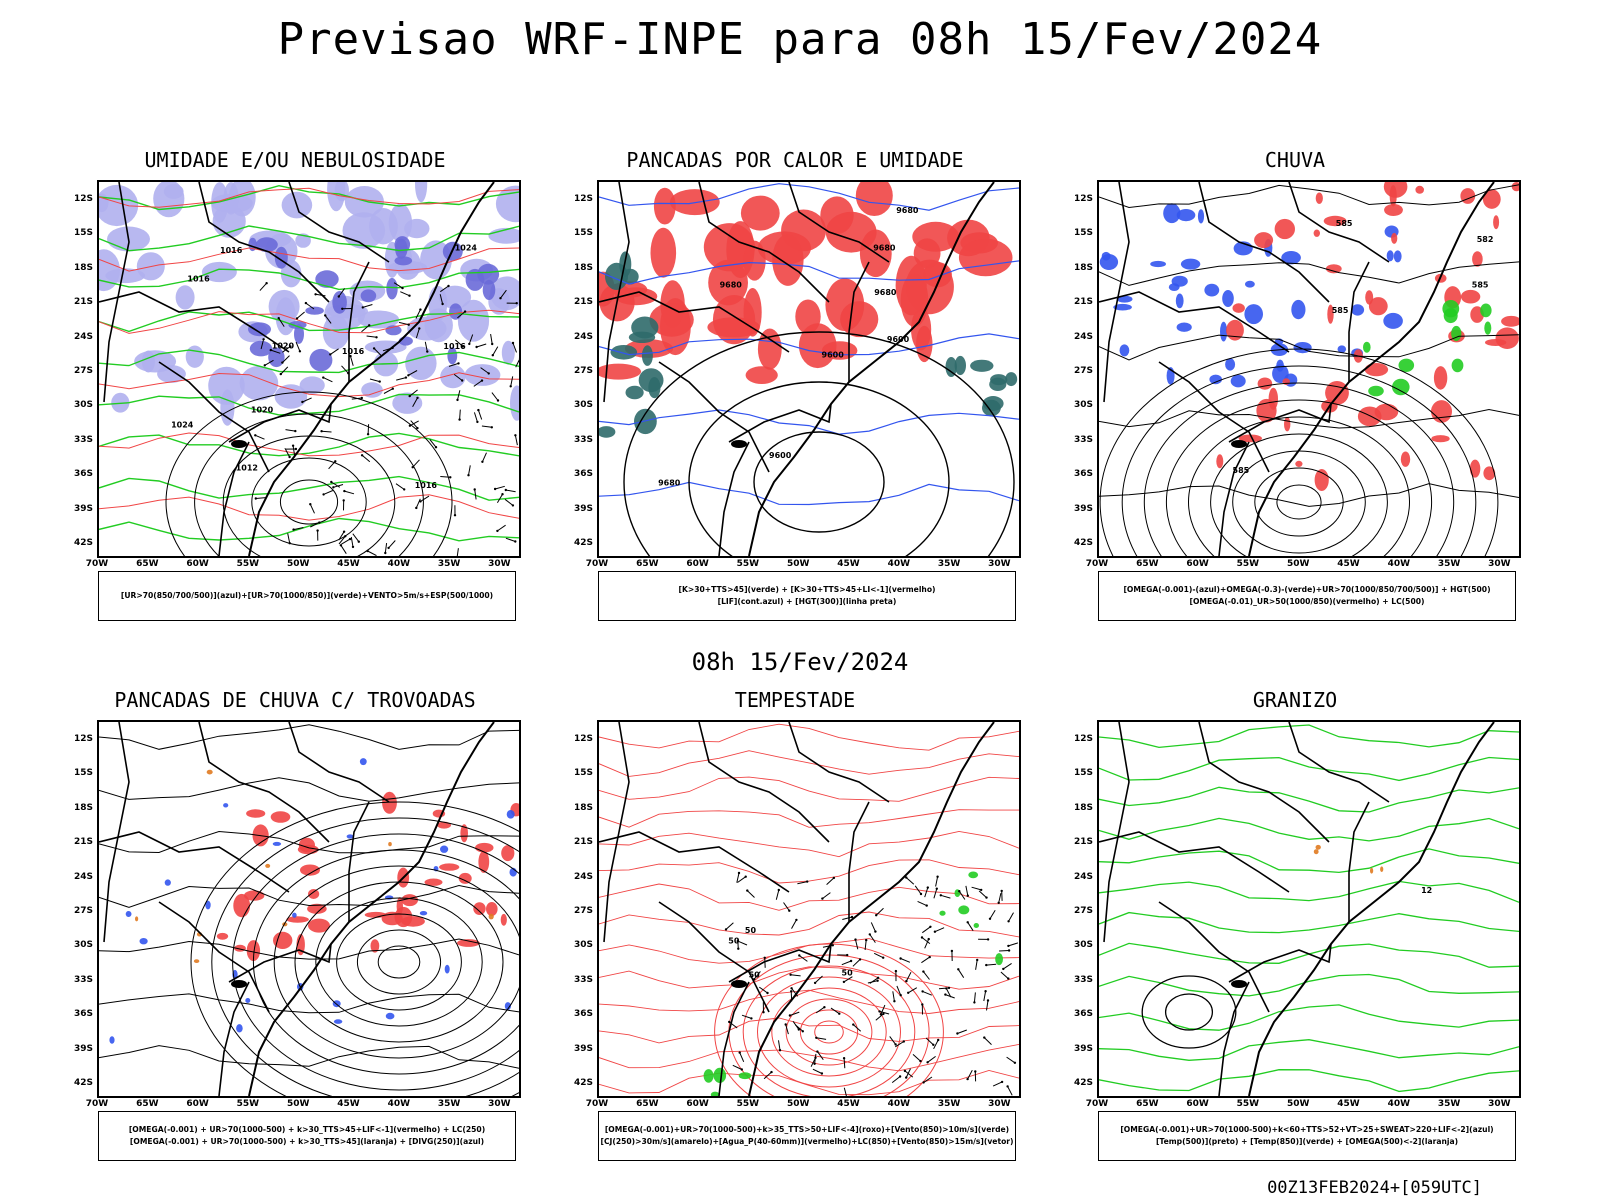 This screenshot has height=1200, width=1600. I want to click on lon-tick-label: 50W, so click(798, 564).